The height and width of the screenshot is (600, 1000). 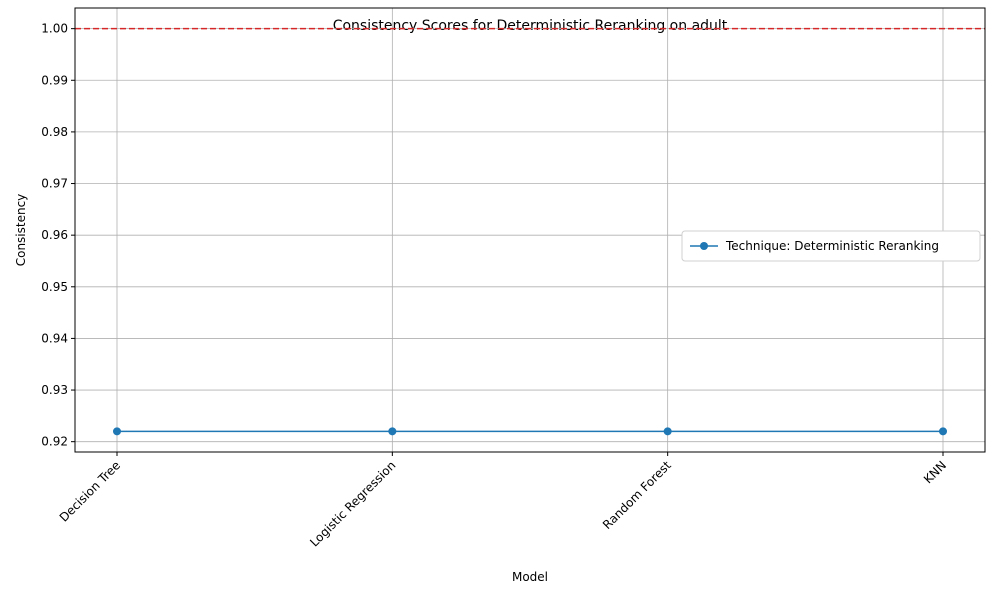 I want to click on legend-box, so click(x=831, y=246).